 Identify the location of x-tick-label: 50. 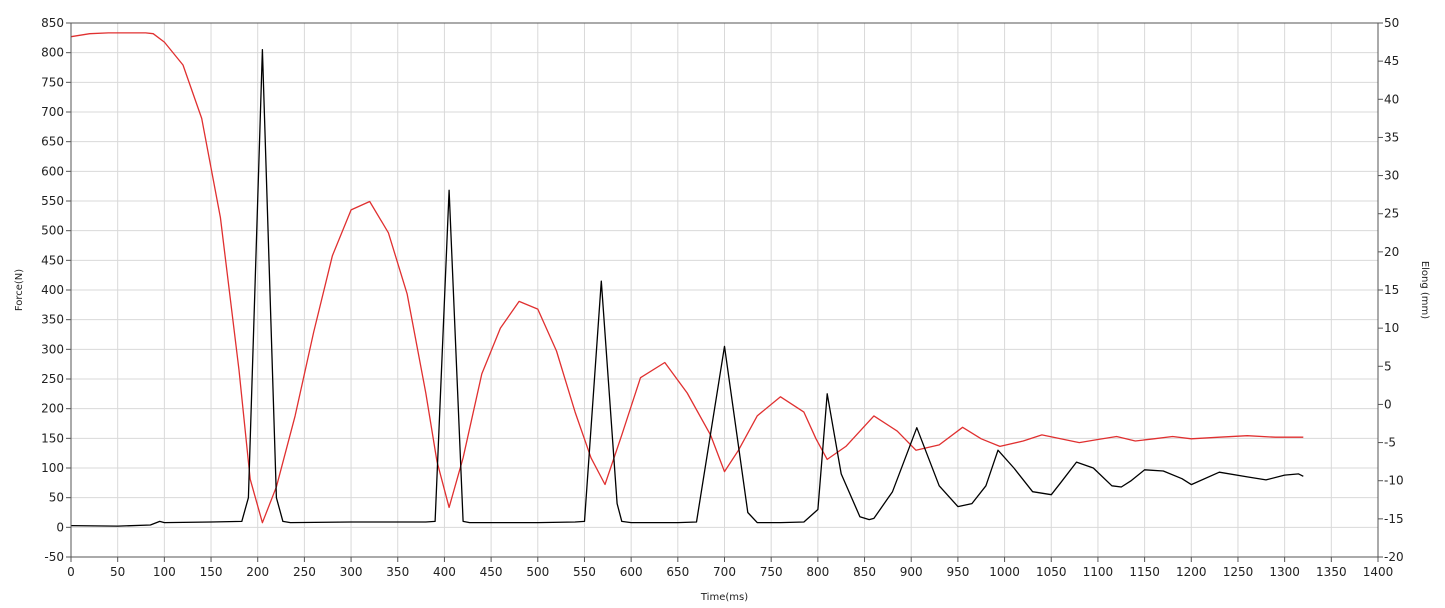
(117, 572).